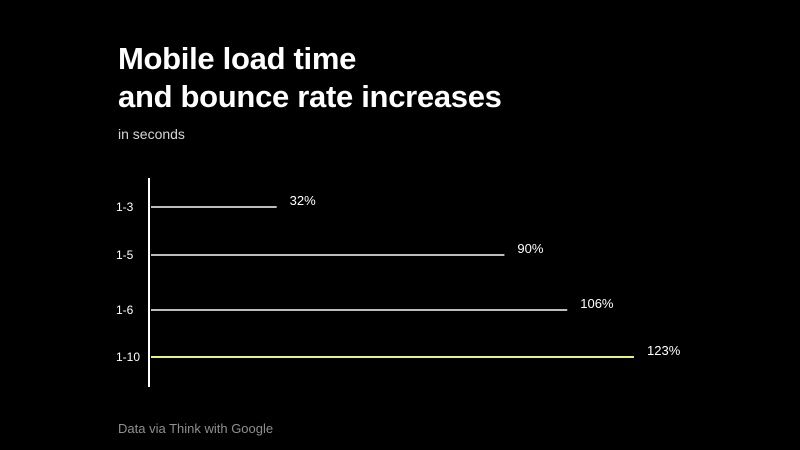  Describe the element at coordinates (237, 58) in the screenshot. I see `chart-title-line-1: Mobile load time` at that location.